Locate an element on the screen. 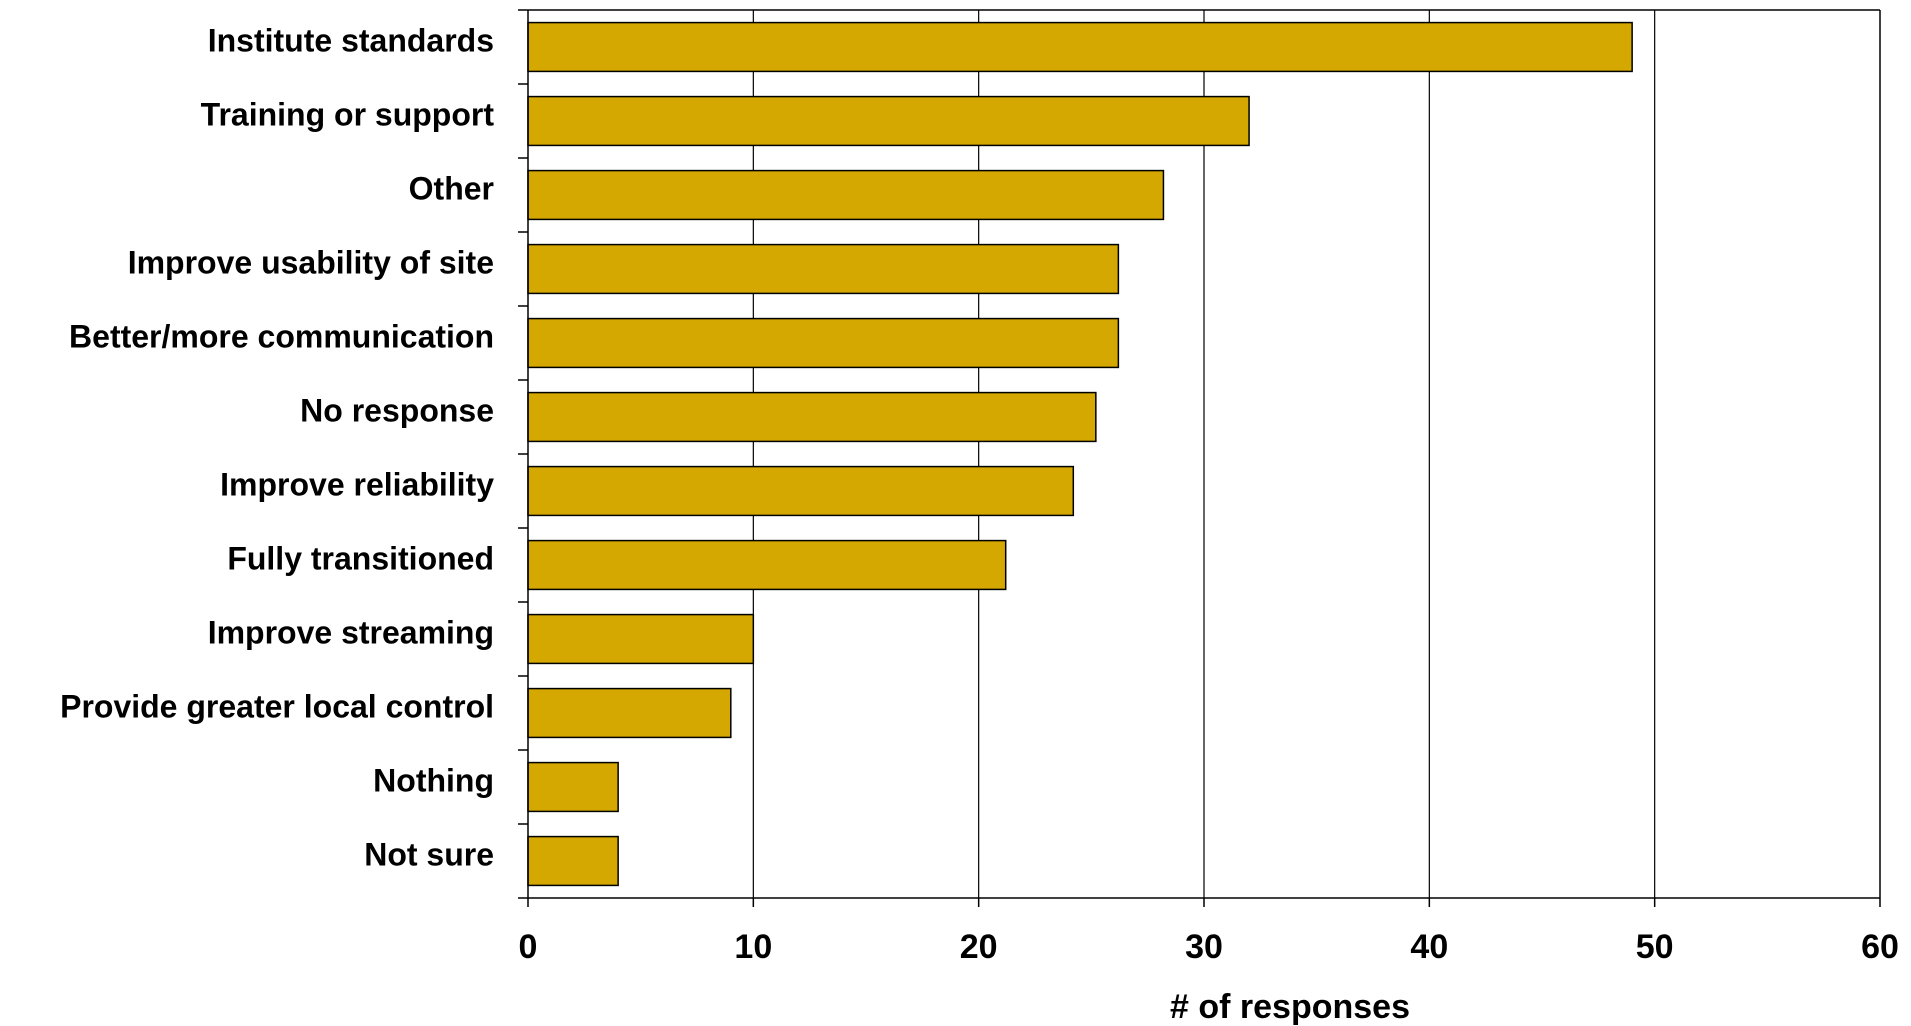  x-tick-label: 30 is located at coordinates (1204, 947).